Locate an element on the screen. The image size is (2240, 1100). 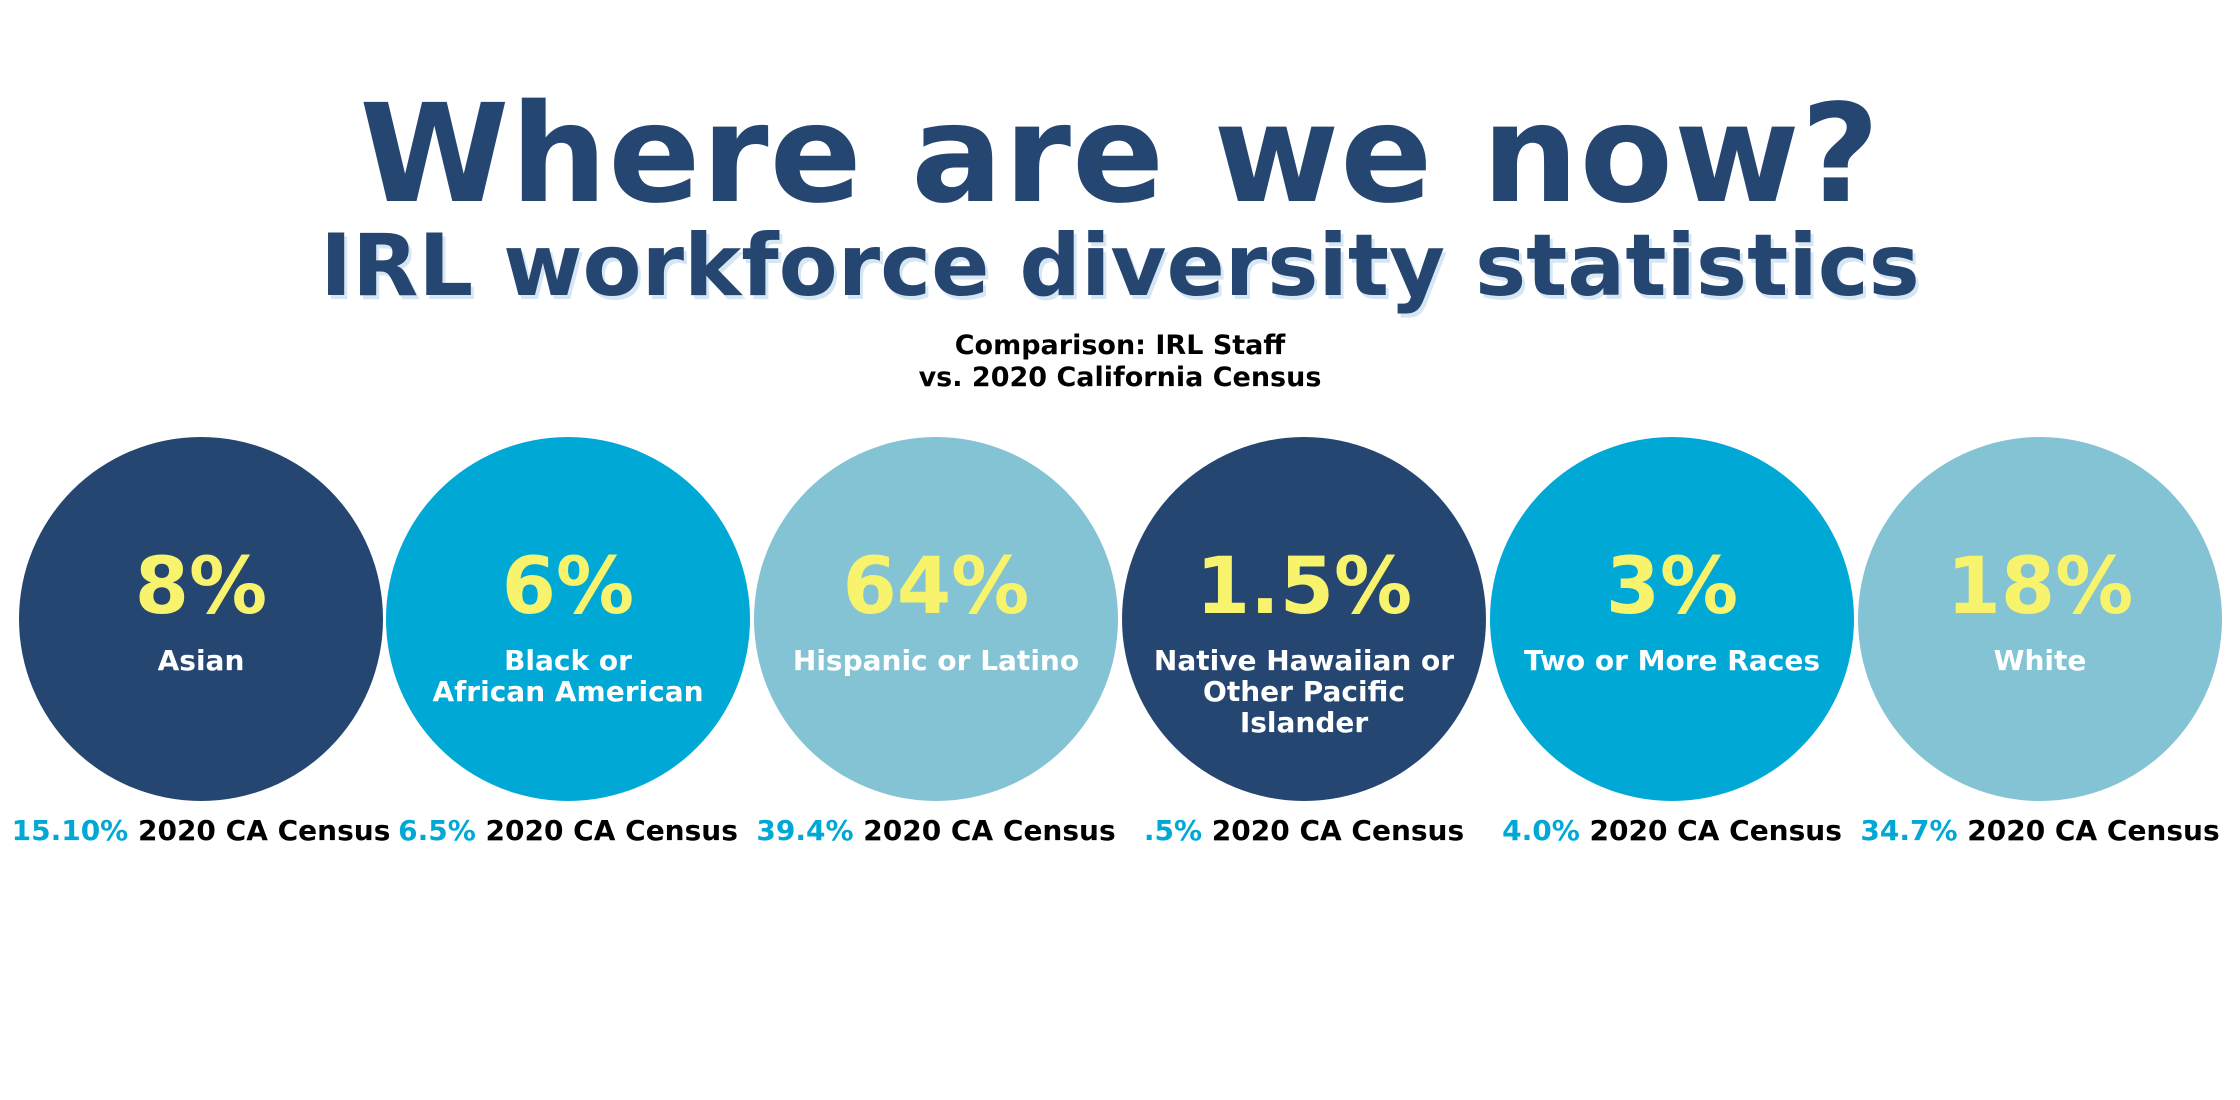
stat-label-line: Other Pacific is located at coordinates (1304, 691).